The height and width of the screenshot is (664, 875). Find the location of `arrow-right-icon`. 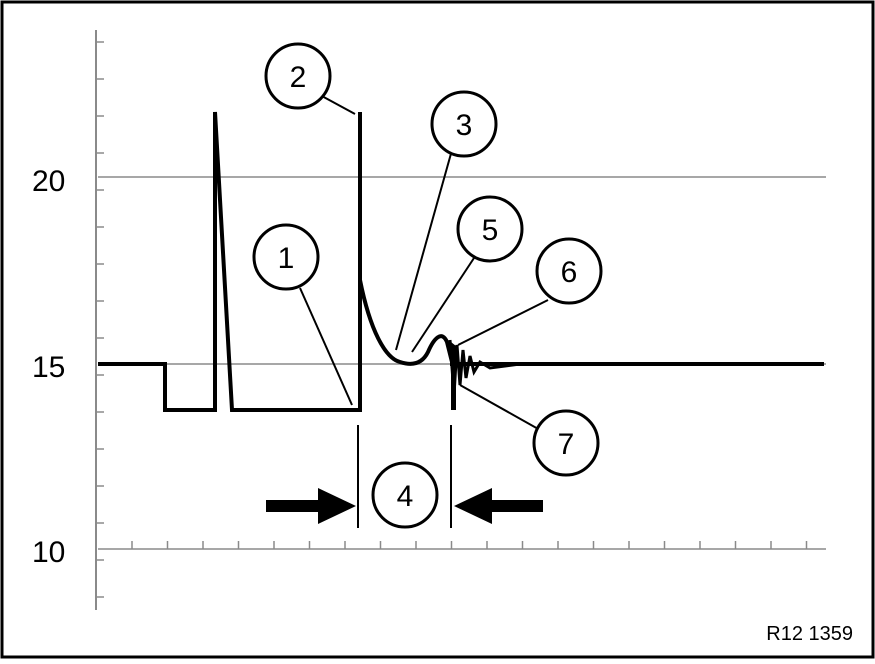

arrow-right-icon is located at coordinates (311, 506).